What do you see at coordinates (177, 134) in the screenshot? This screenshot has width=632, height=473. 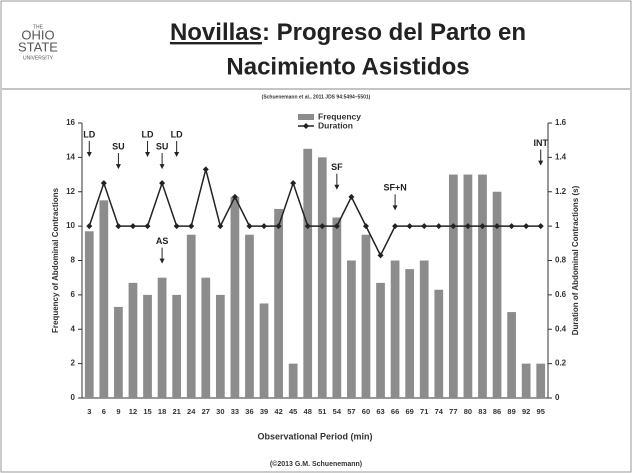 I see `annotation: LD` at bounding box center [177, 134].